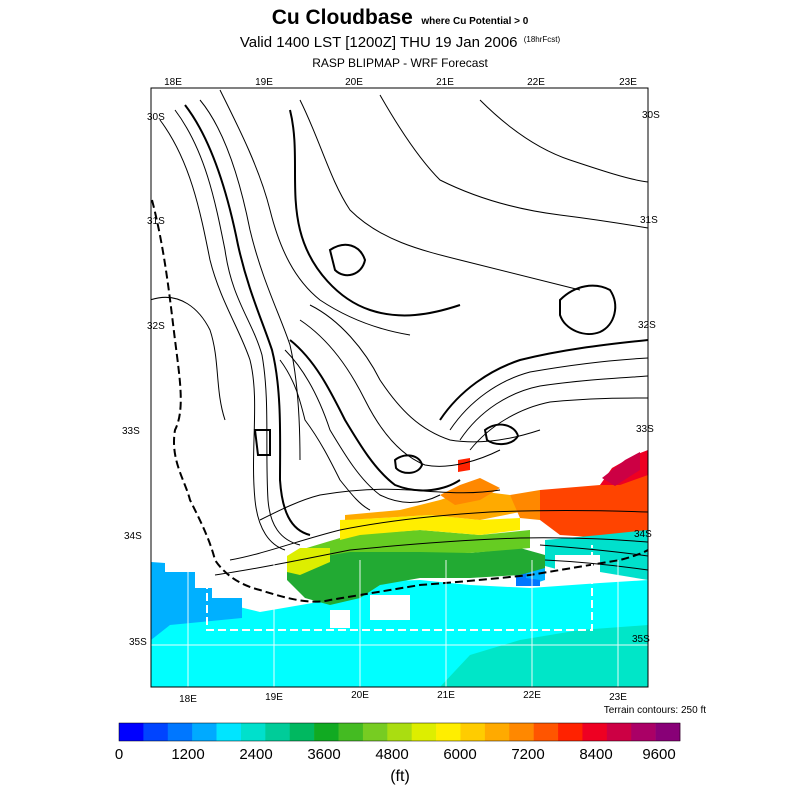 The width and height of the screenshot is (800, 800). Describe the element at coordinates (187, 754) in the screenshot. I see `colorbar-tick-label: 1200` at that location.